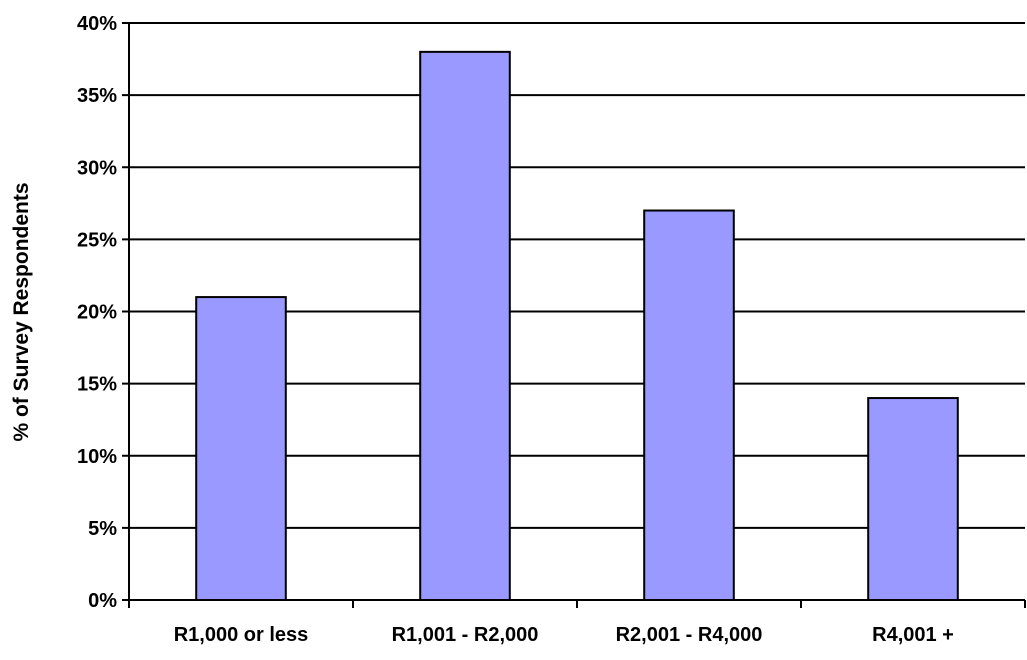  What do you see at coordinates (97, 385) in the screenshot?
I see `y-tick-label: 15%` at bounding box center [97, 385].